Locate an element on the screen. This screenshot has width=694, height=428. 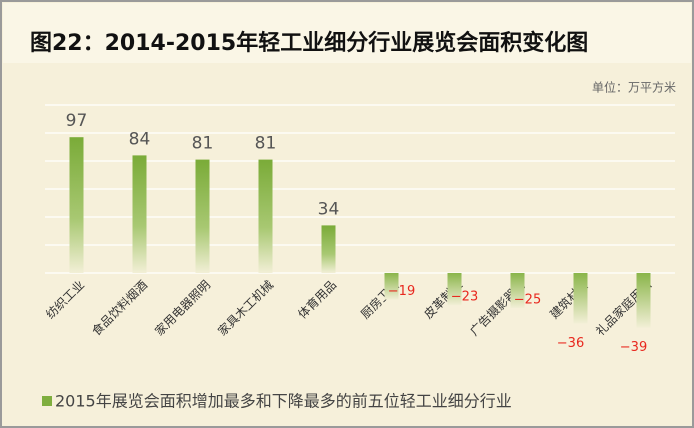
legend-swatch is located at coordinates (47, 401).